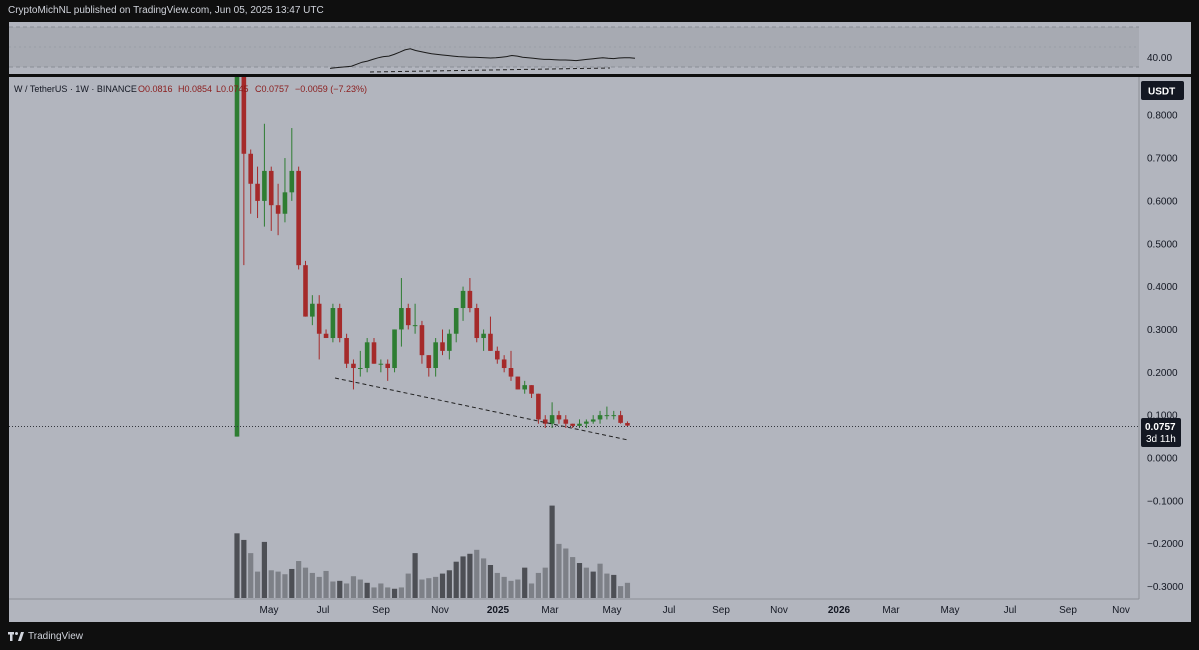  I want to click on time-tick-label: 2026, so click(839, 610).